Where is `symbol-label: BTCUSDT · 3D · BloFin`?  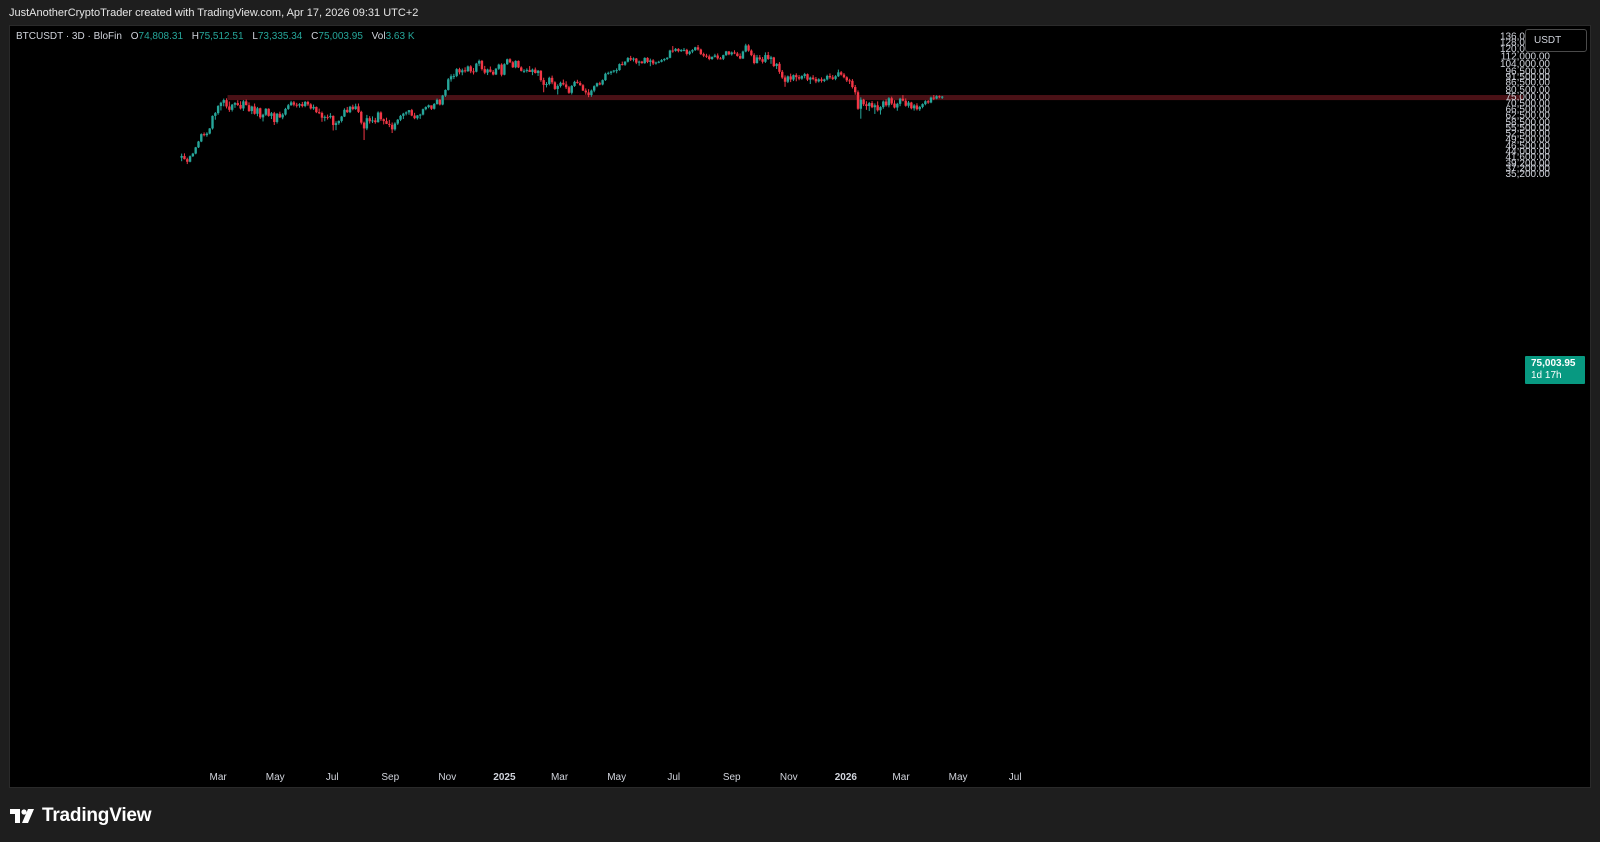
symbol-label: BTCUSDT · 3D · BloFin is located at coordinates (69, 36).